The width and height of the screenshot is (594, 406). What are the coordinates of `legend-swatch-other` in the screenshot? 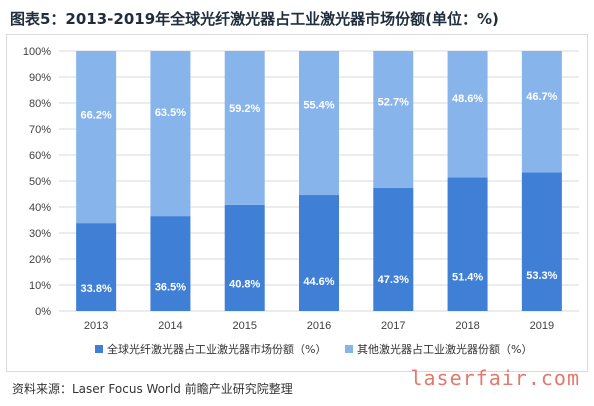 It's located at (349, 349).